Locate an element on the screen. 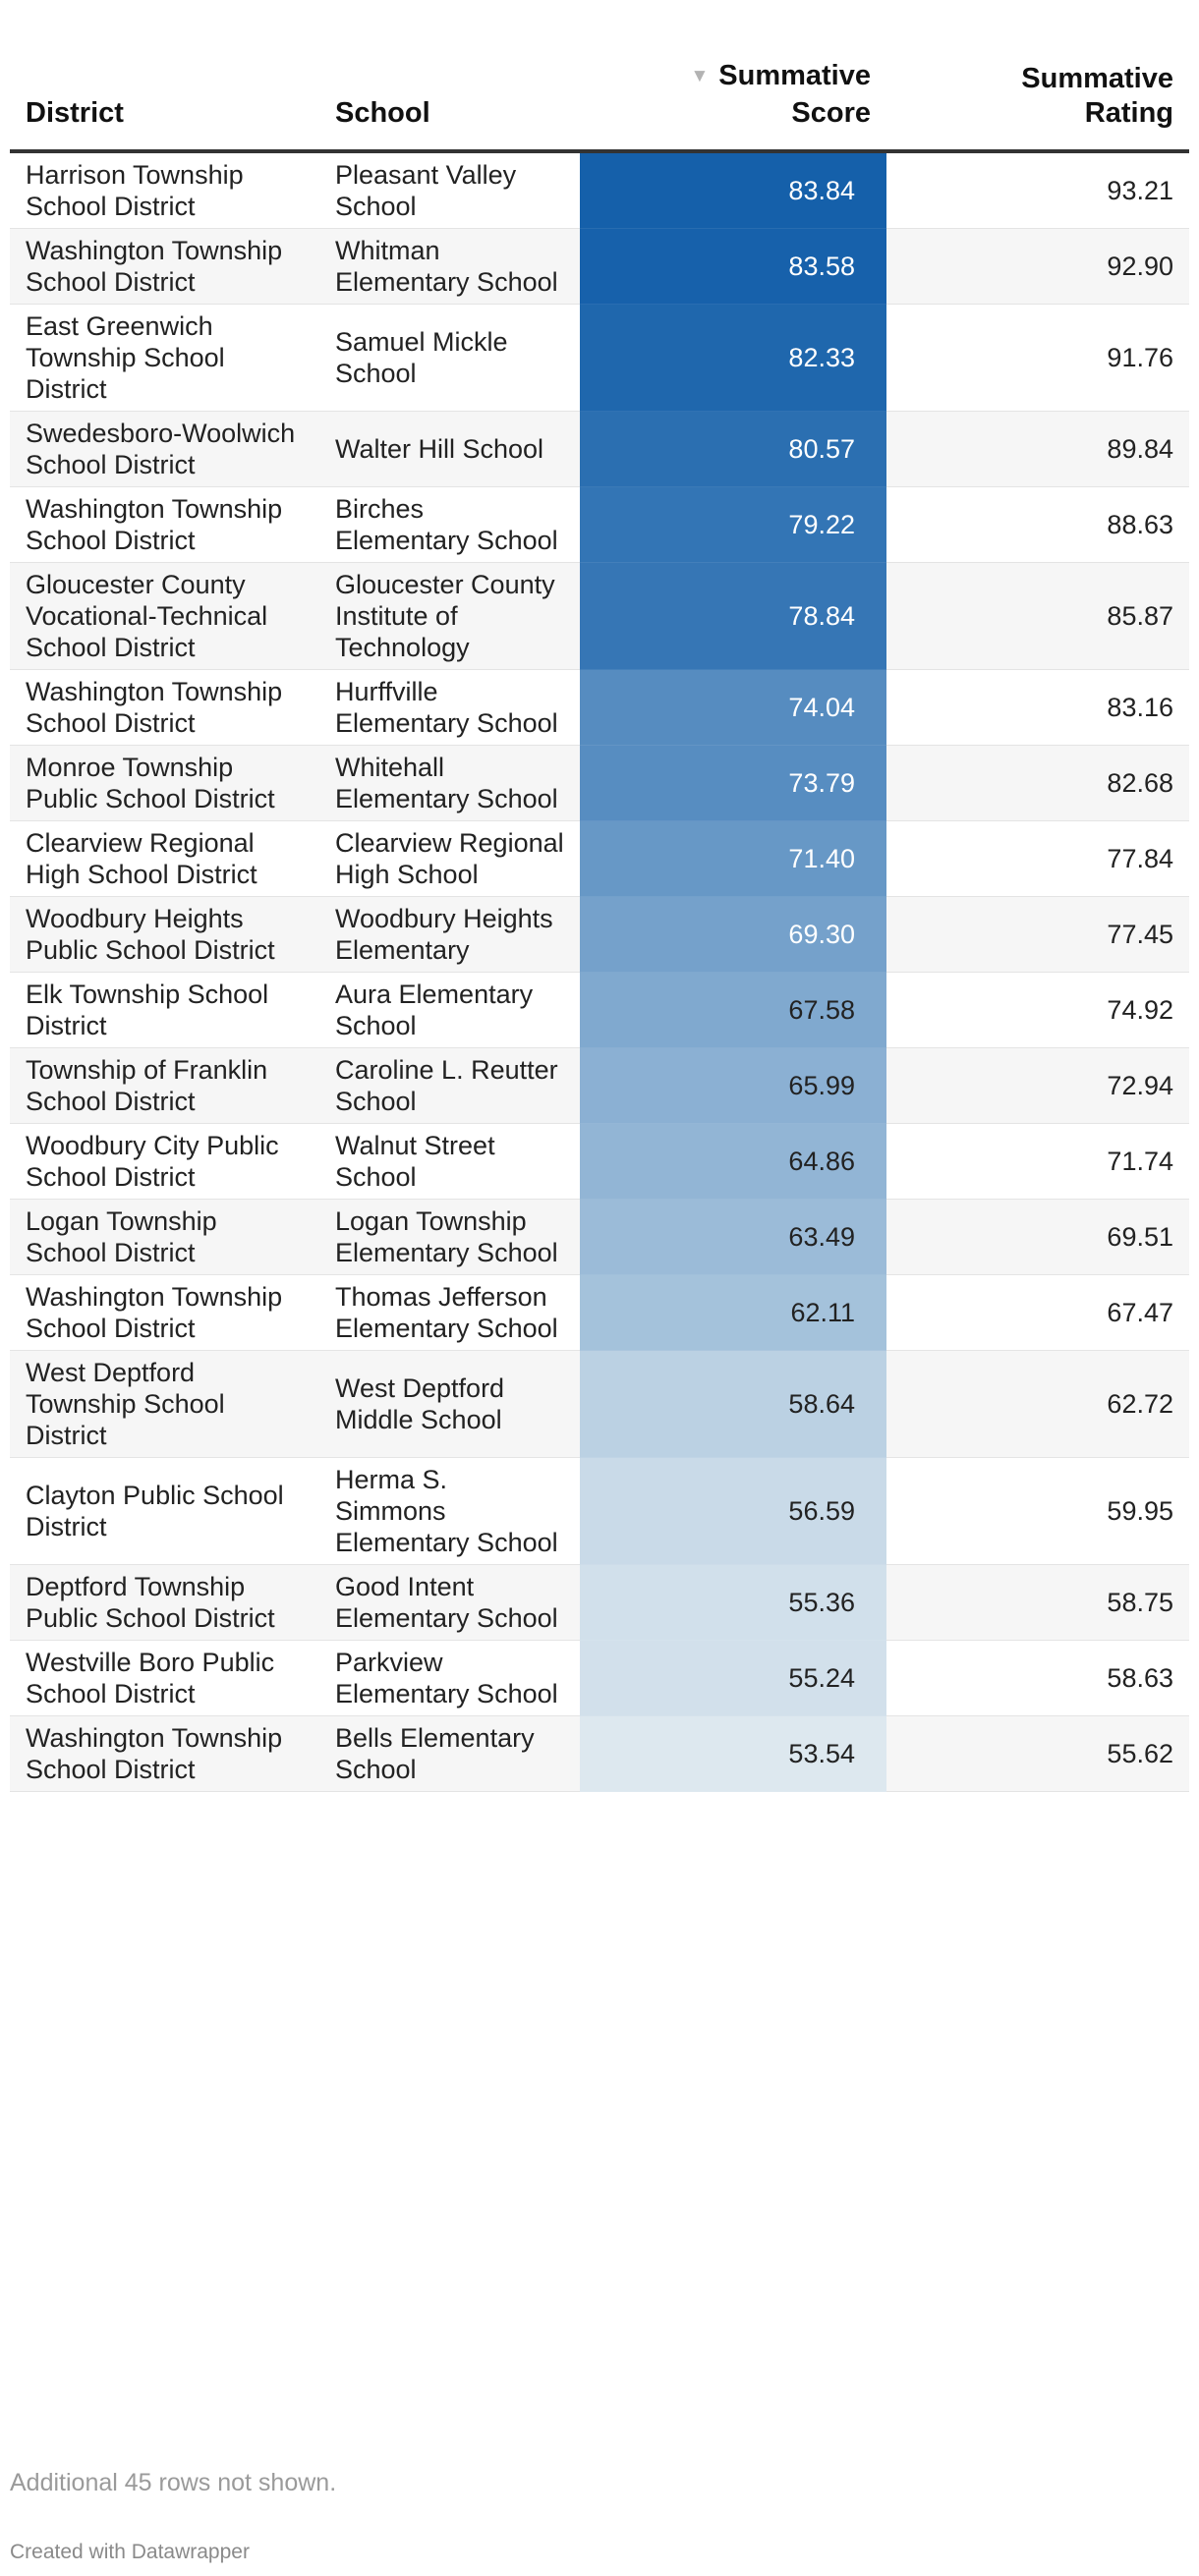 This screenshot has height=2576, width=1199. summative-rating-cell: 85.87 is located at coordinates (1037, 616).